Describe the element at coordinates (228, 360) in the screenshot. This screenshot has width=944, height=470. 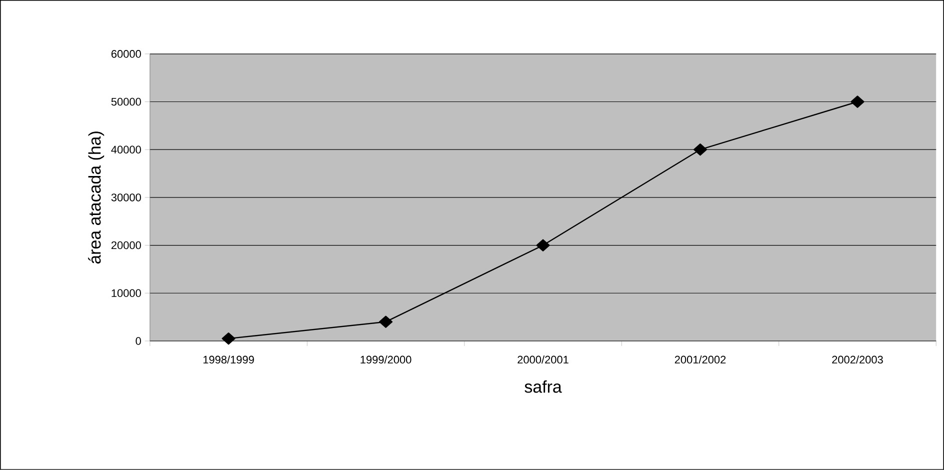
I see `x-tick-label: 1998/1999` at that location.